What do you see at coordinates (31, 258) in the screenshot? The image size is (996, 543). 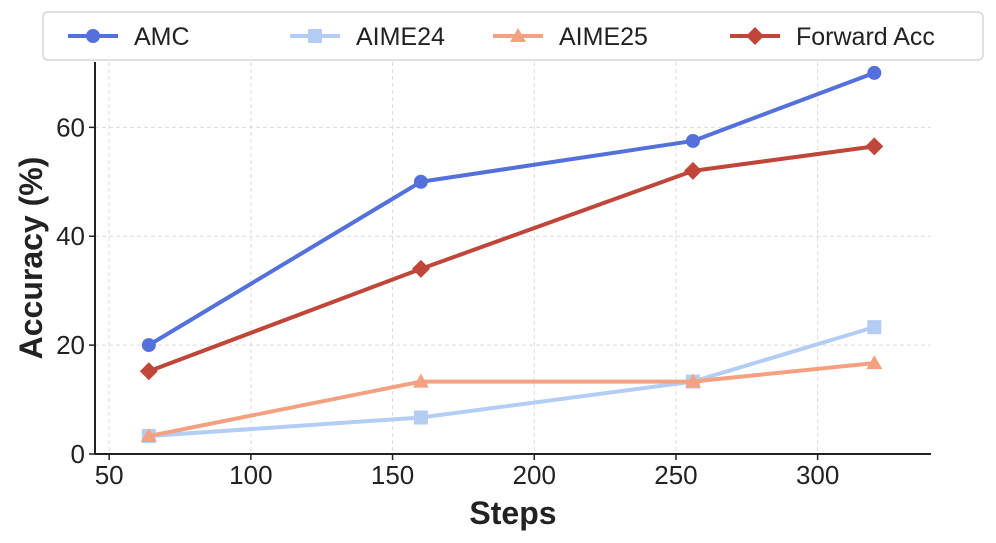 I see `y-axis-title: Accuracy (%)` at bounding box center [31, 258].